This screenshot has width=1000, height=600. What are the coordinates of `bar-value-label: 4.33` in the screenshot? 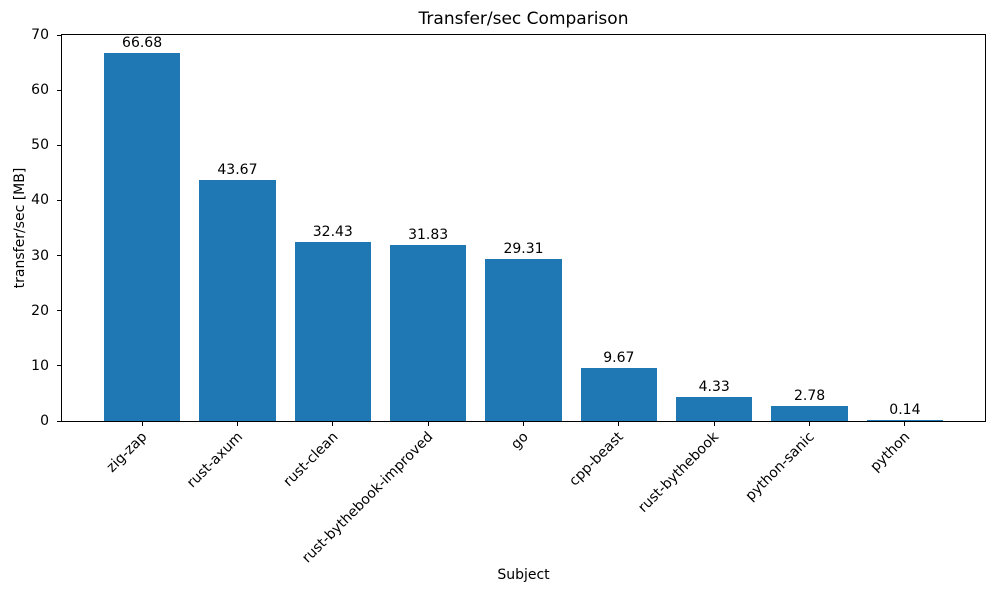 It's located at (714, 387).